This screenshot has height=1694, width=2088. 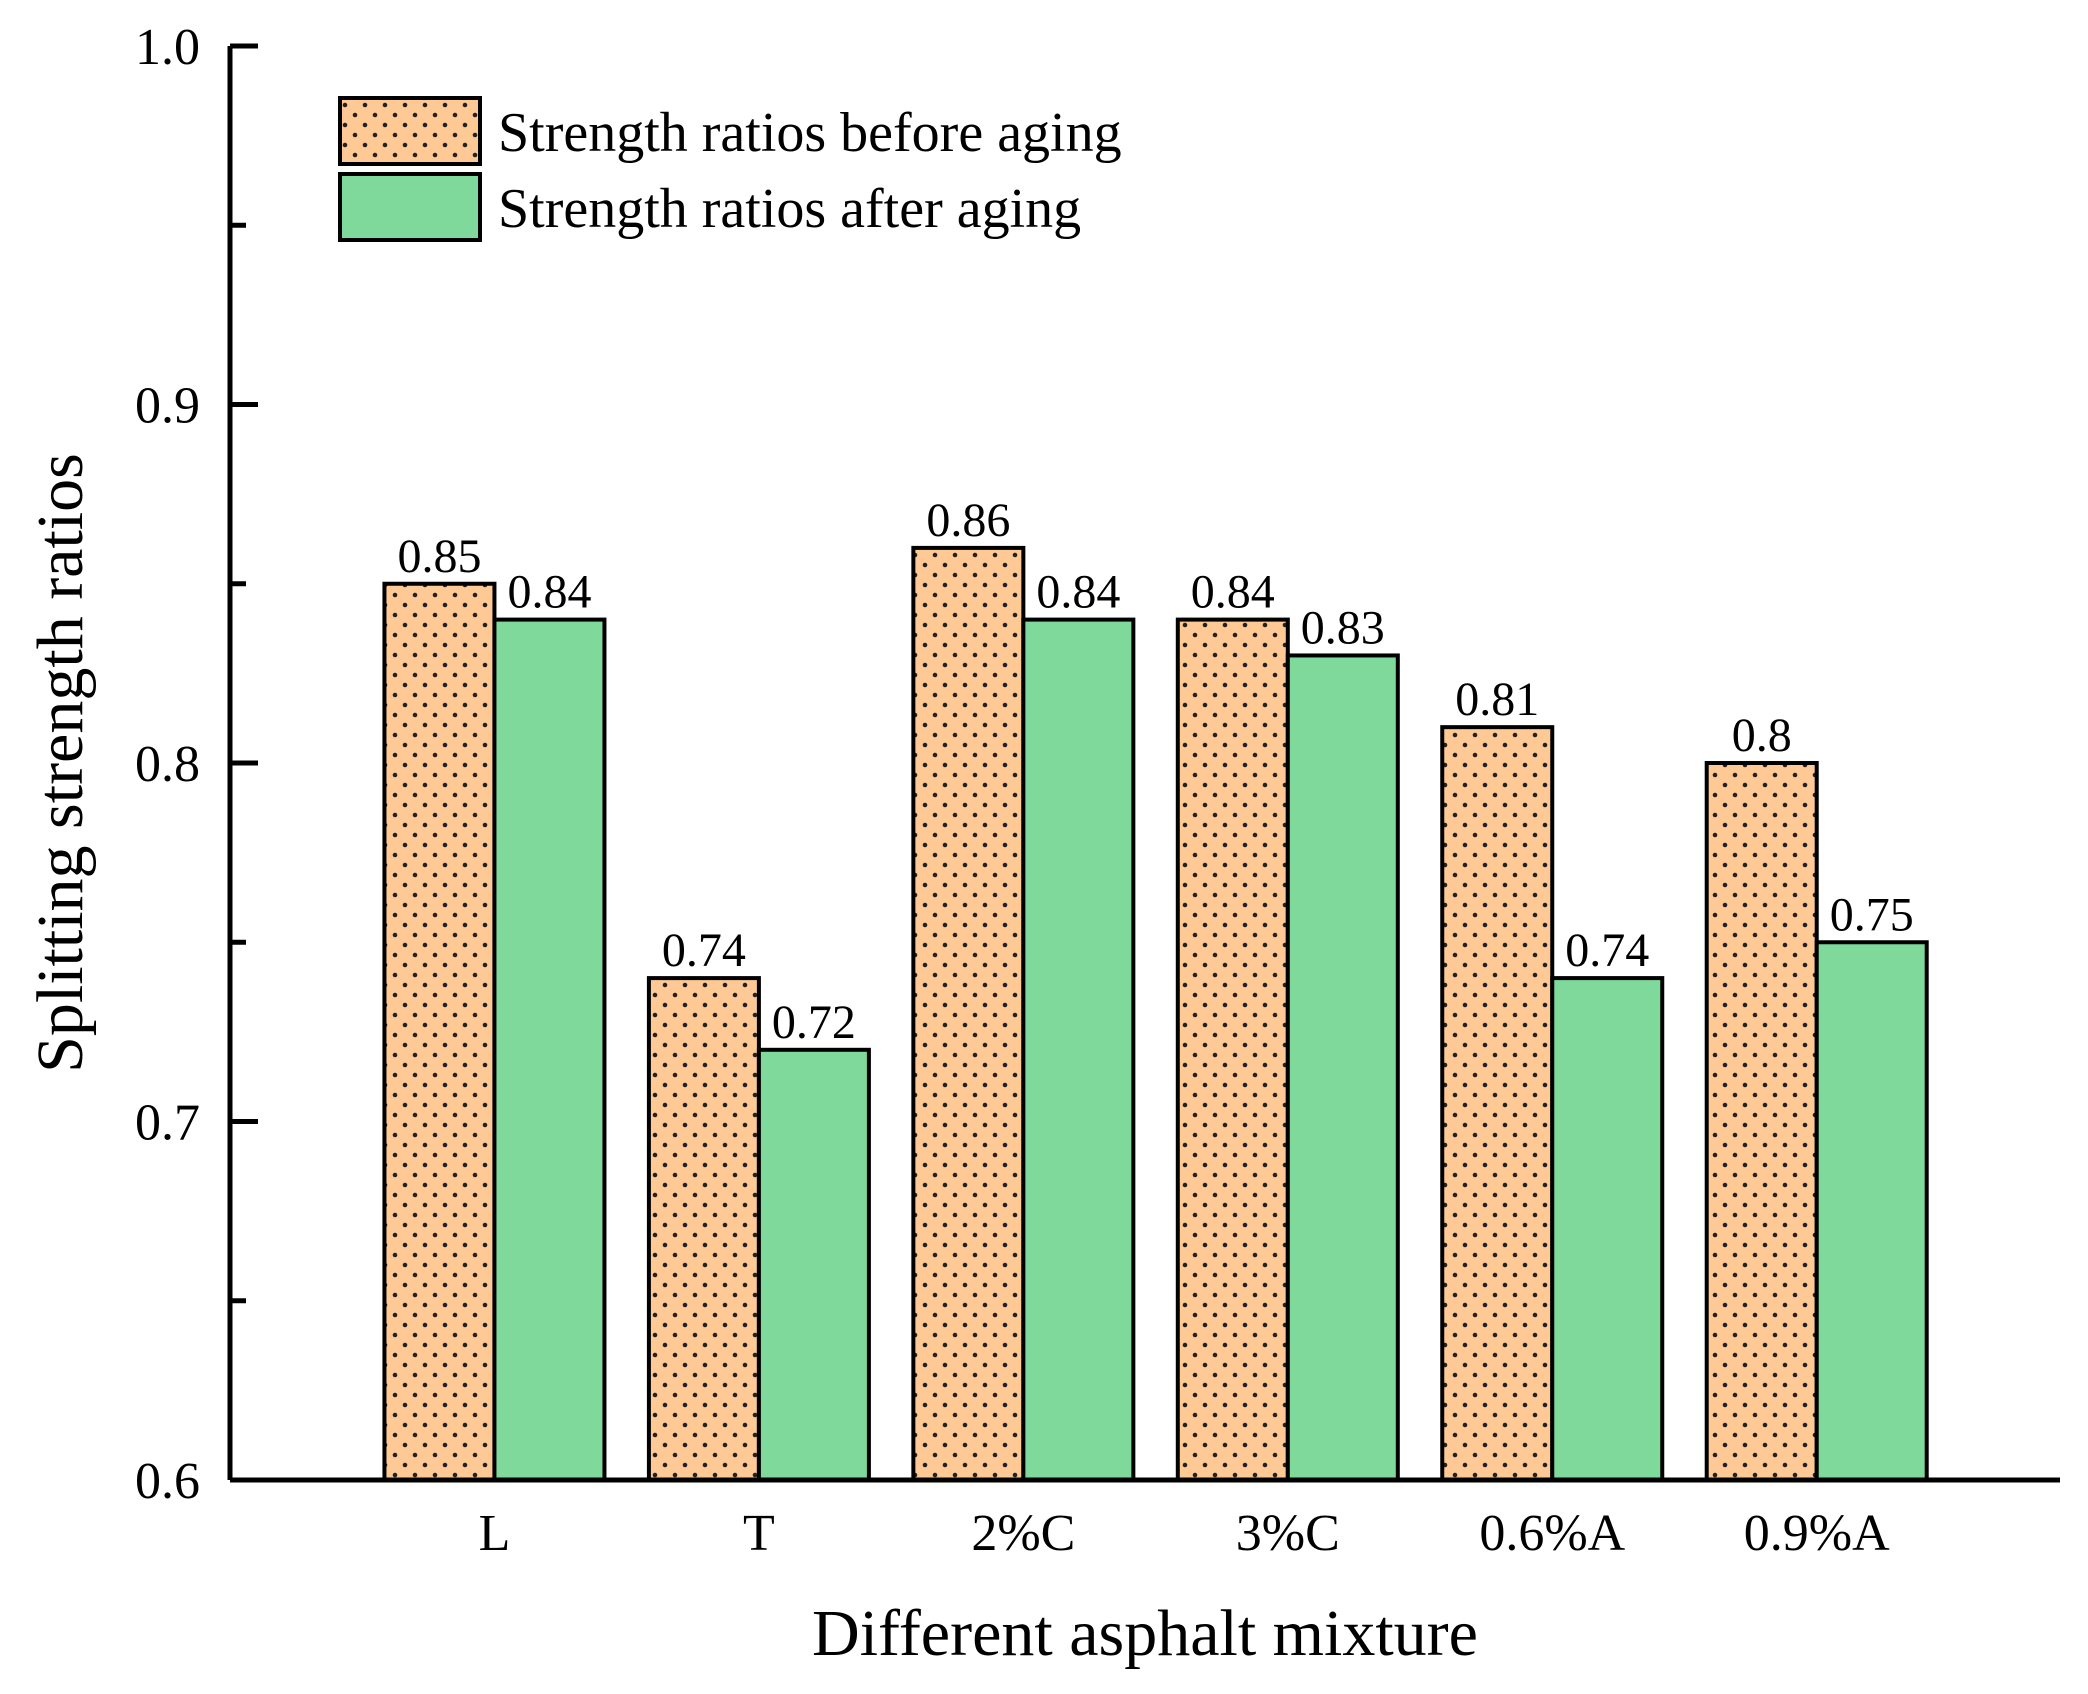 What do you see at coordinates (789, 209) in the screenshot?
I see `legend-label-after-aging: Strength ratios after aging` at bounding box center [789, 209].